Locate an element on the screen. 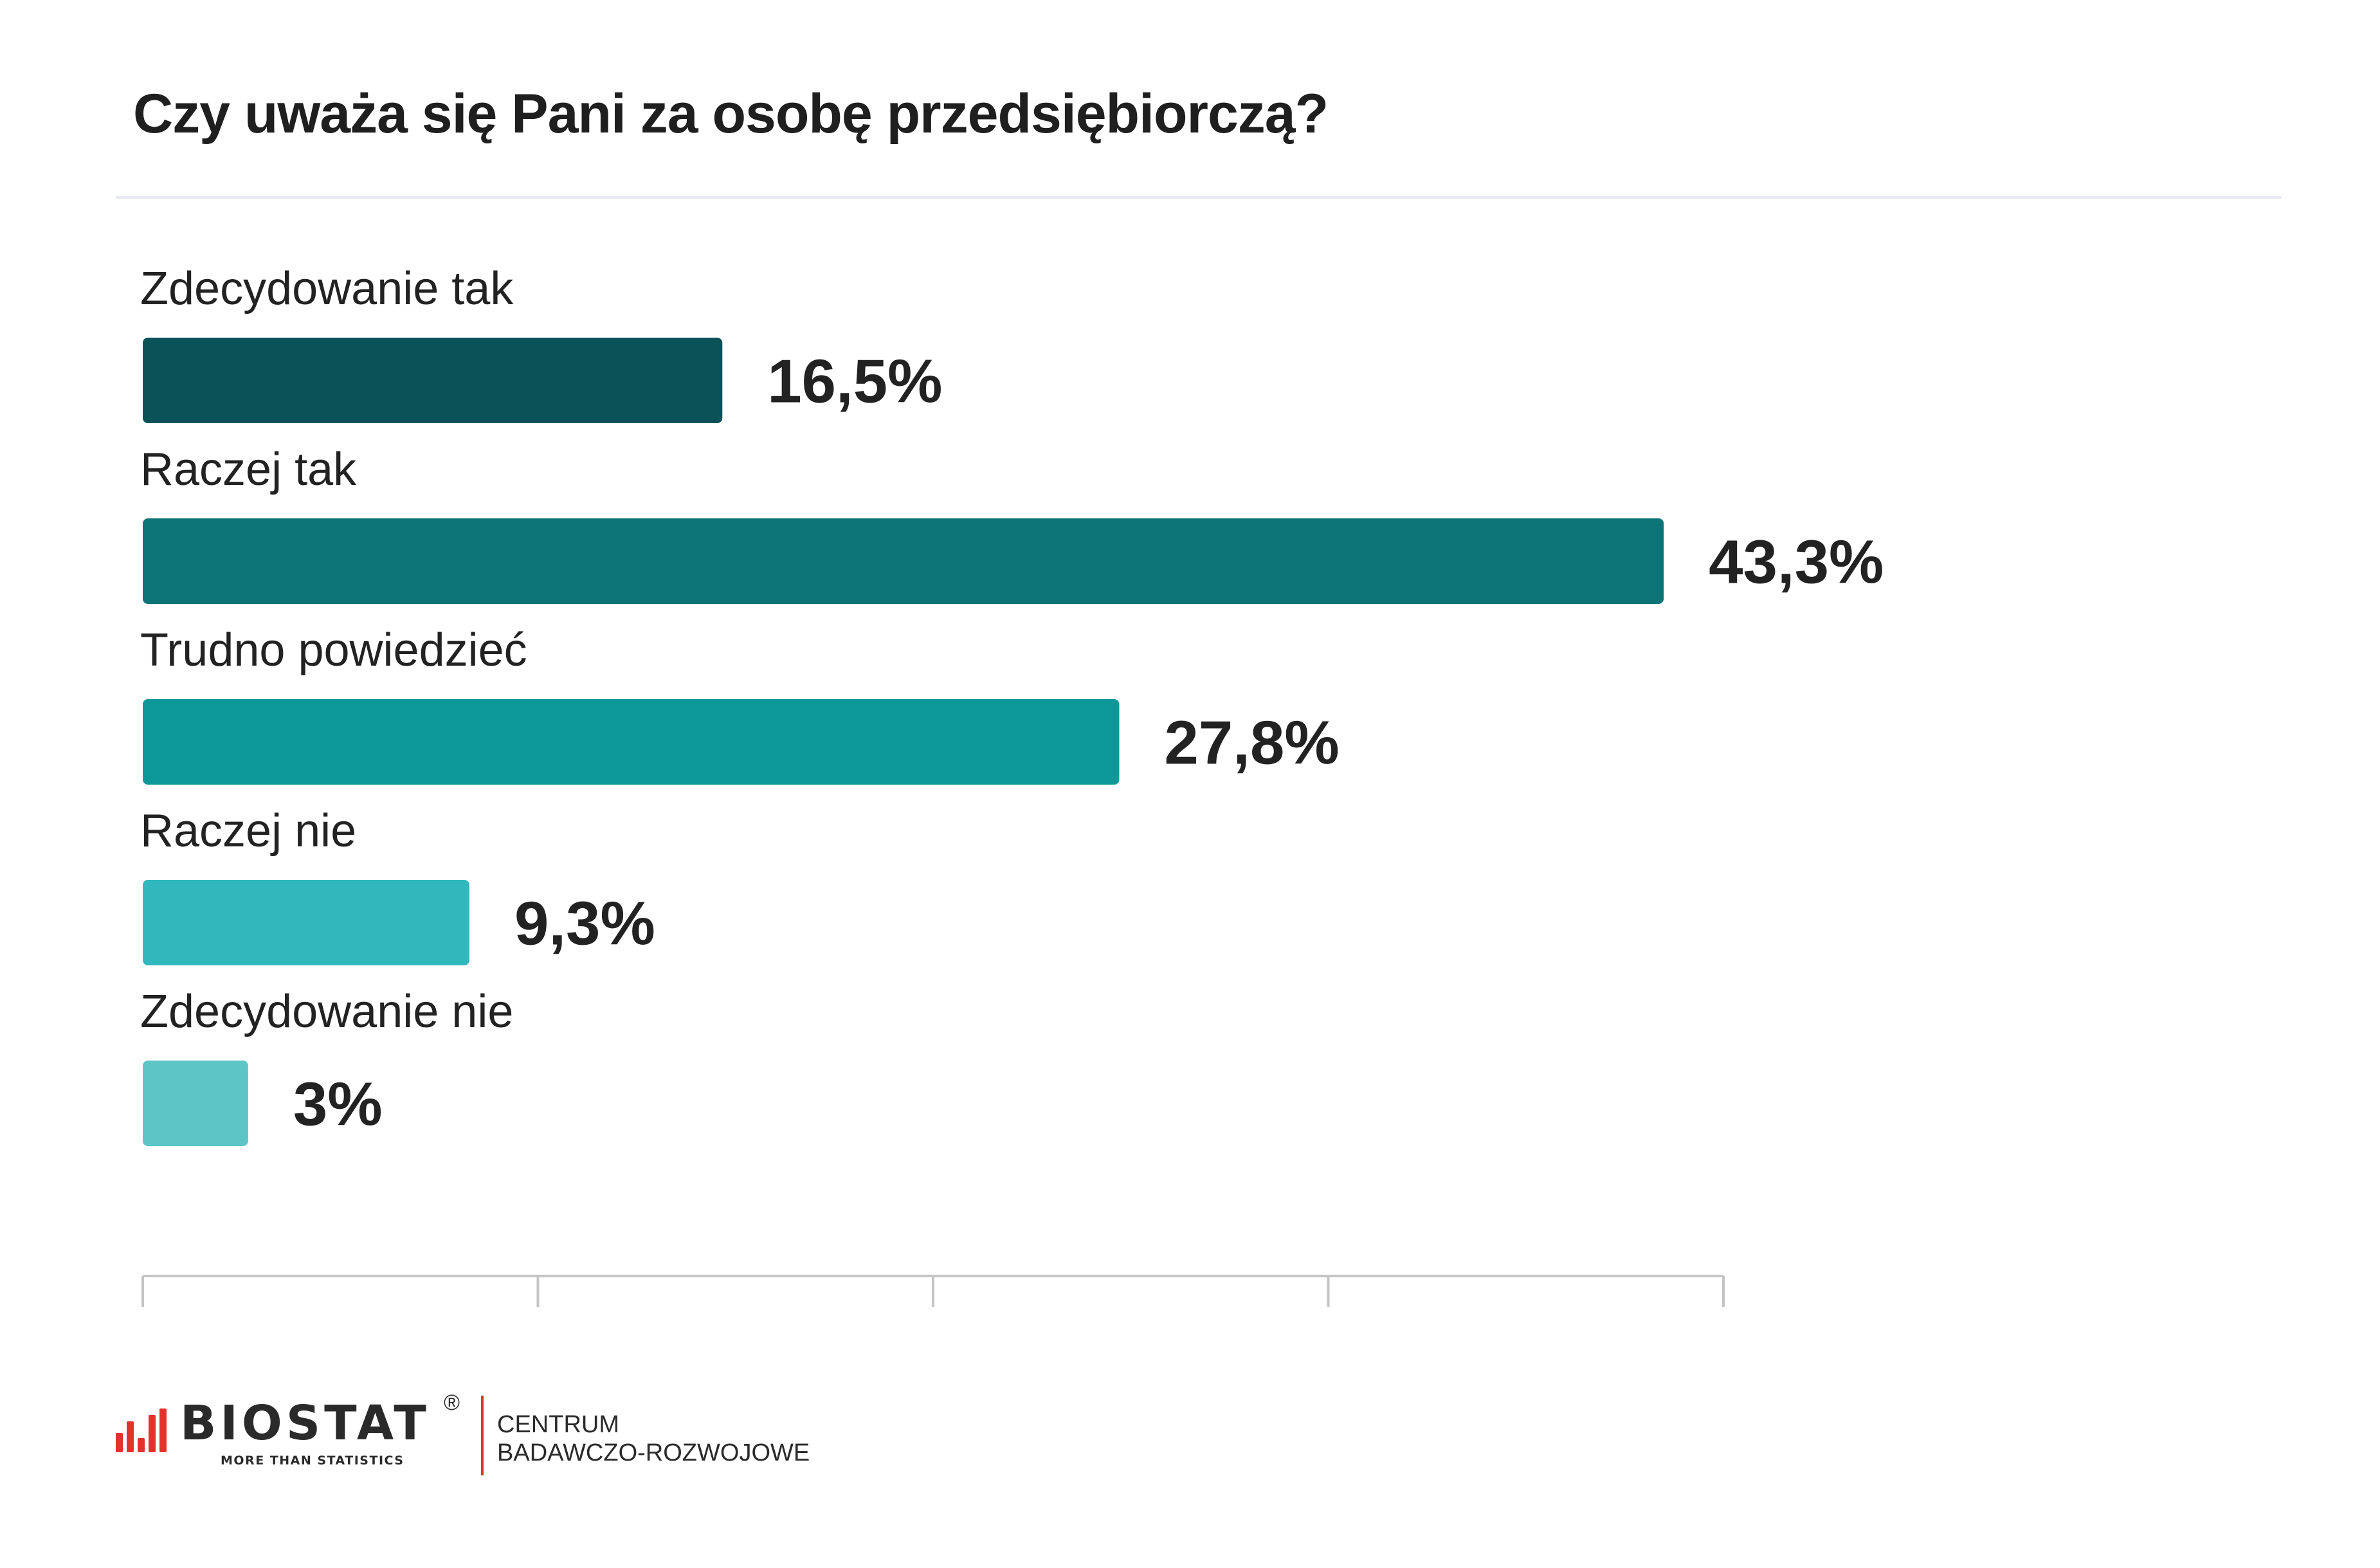 Image resolution: width=2380 pixels, height=1568 pixels. brand-tagline: MORE THAN STATISTICS is located at coordinates (312, 1461).